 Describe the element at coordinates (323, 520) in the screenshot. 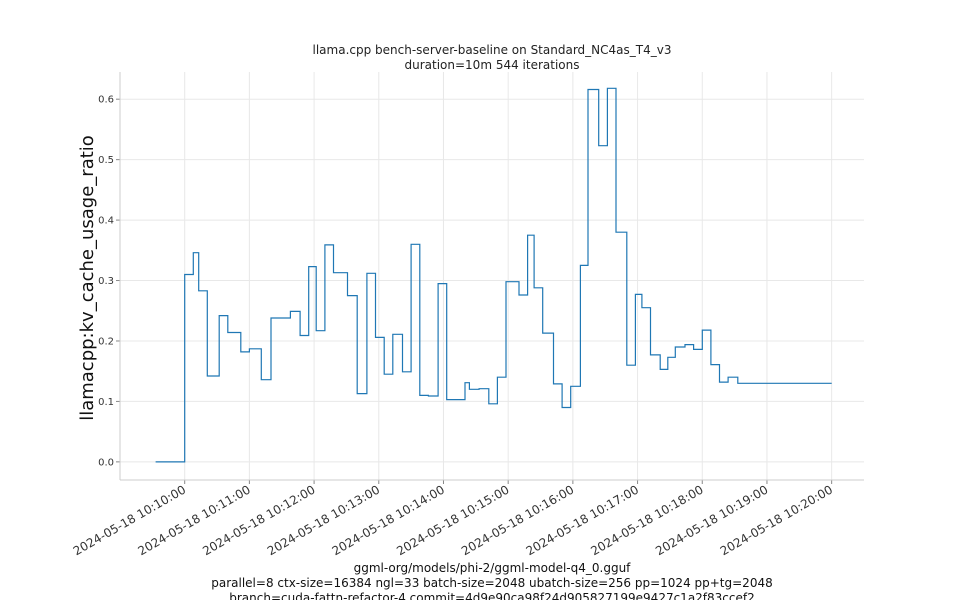

I see `x-tick-label: 2024-05-18 10:13:00` at that location.